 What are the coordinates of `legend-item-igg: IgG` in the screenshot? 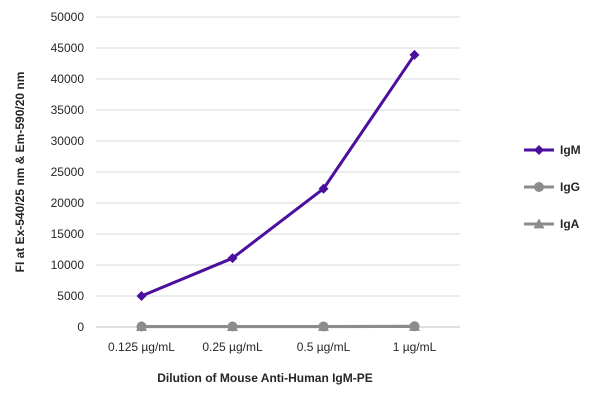 It's located at (552, 187).